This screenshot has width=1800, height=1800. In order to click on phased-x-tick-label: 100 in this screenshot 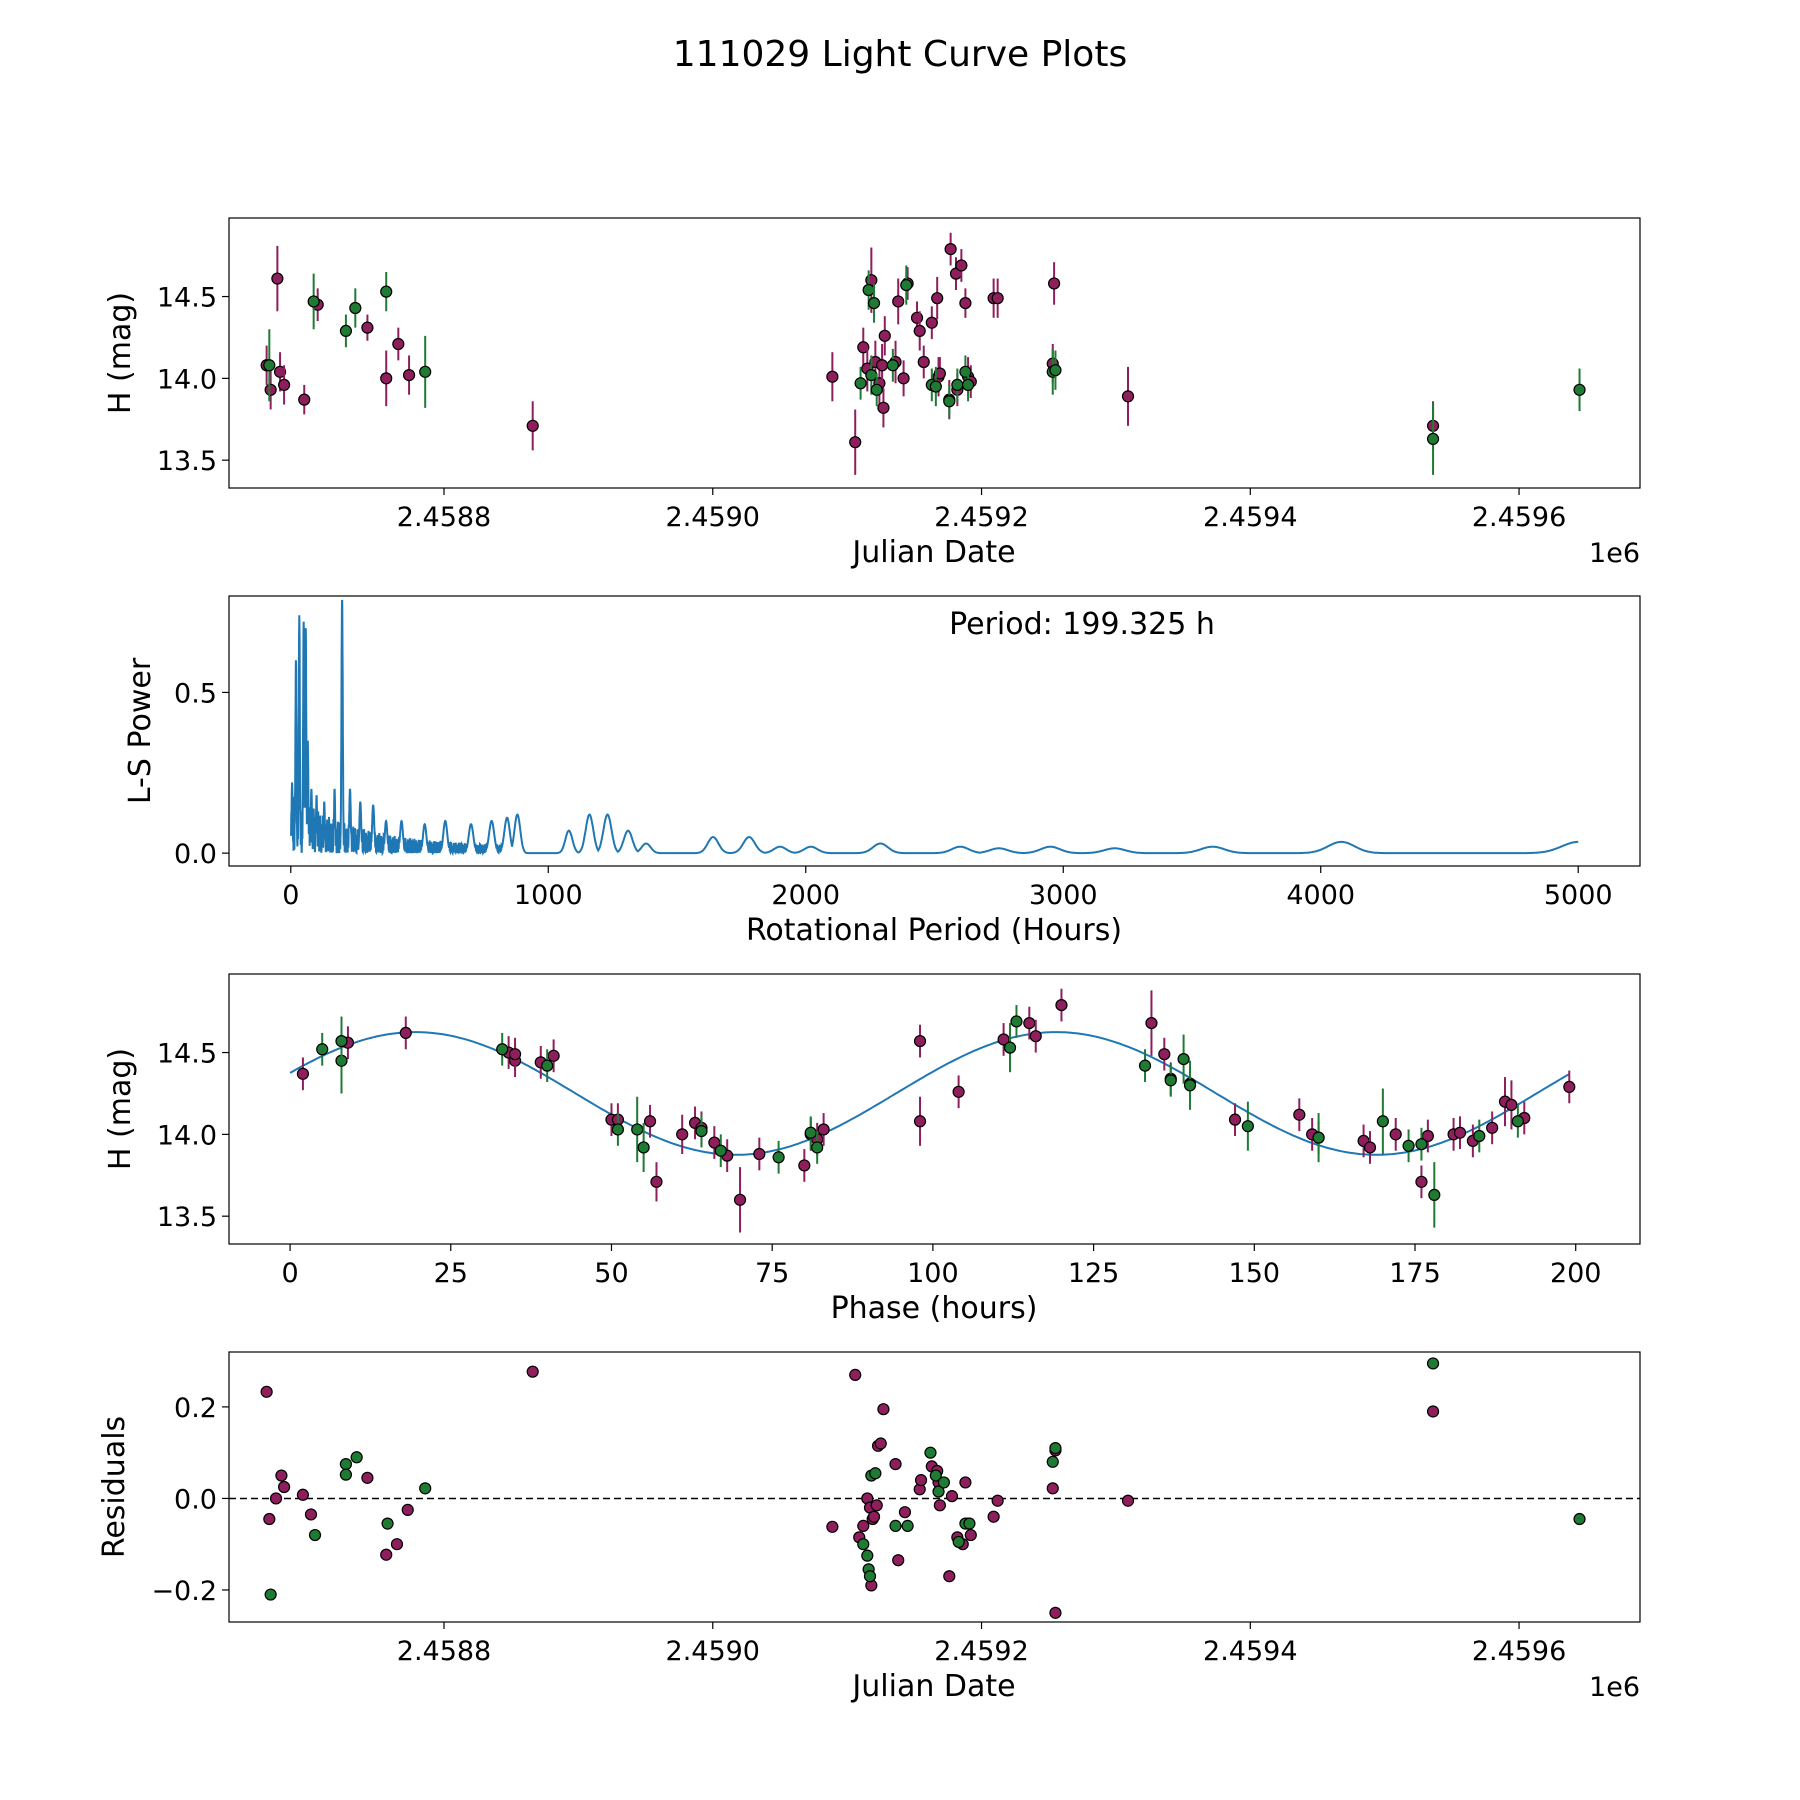, I will do `click(933, 1273)`.